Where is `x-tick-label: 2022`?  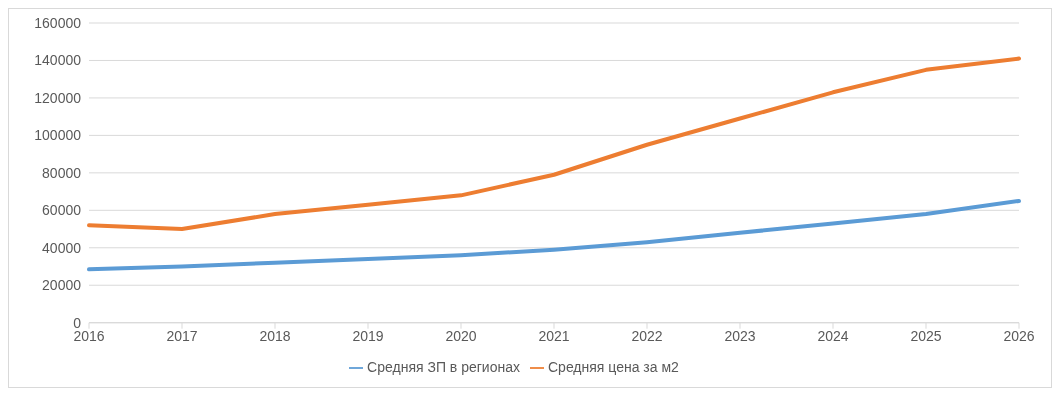
x-tick-label: 2022 is located at coordinates (647, 335).